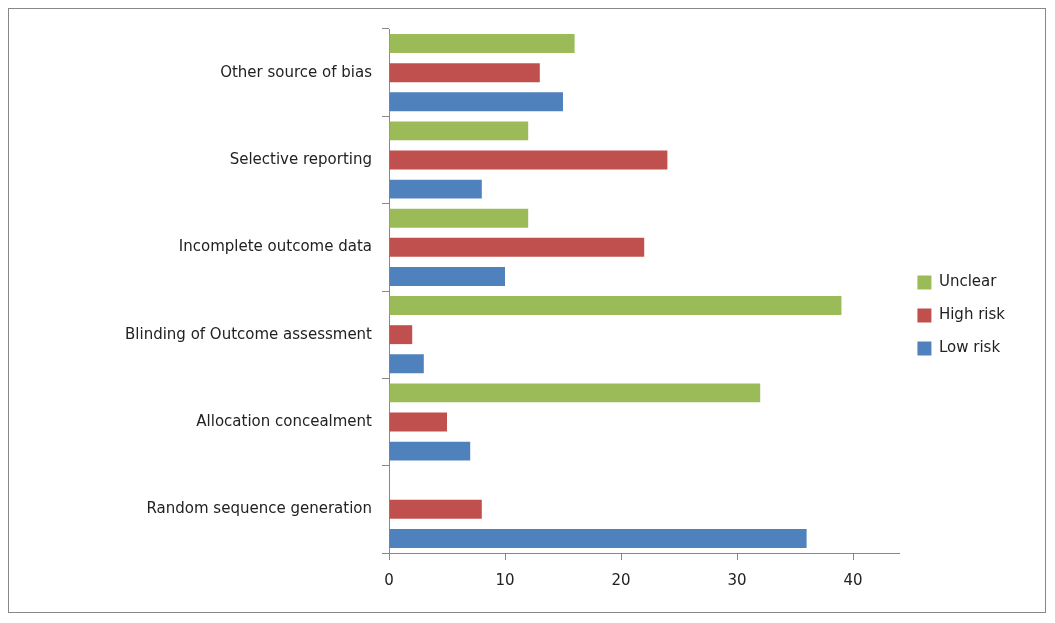  What do you see at coordinates (969, 347) in the screenshot?
I see `legend-label: Low risk` at bounding box center [969, 347].